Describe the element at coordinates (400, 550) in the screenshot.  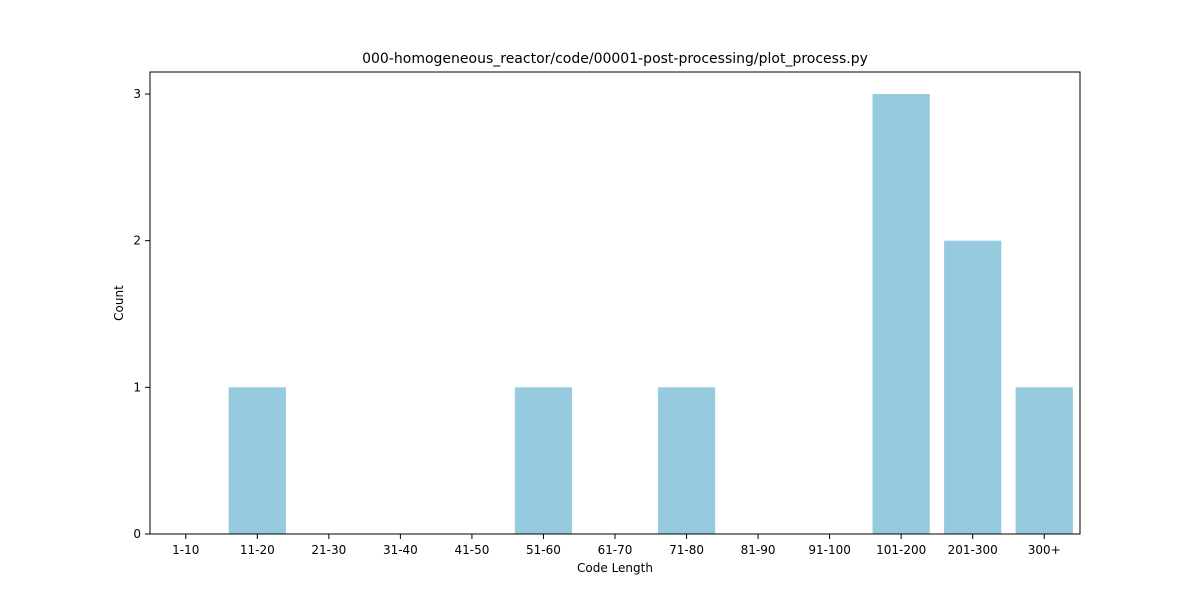
I see `x-tick-label: 31-40` at that location.